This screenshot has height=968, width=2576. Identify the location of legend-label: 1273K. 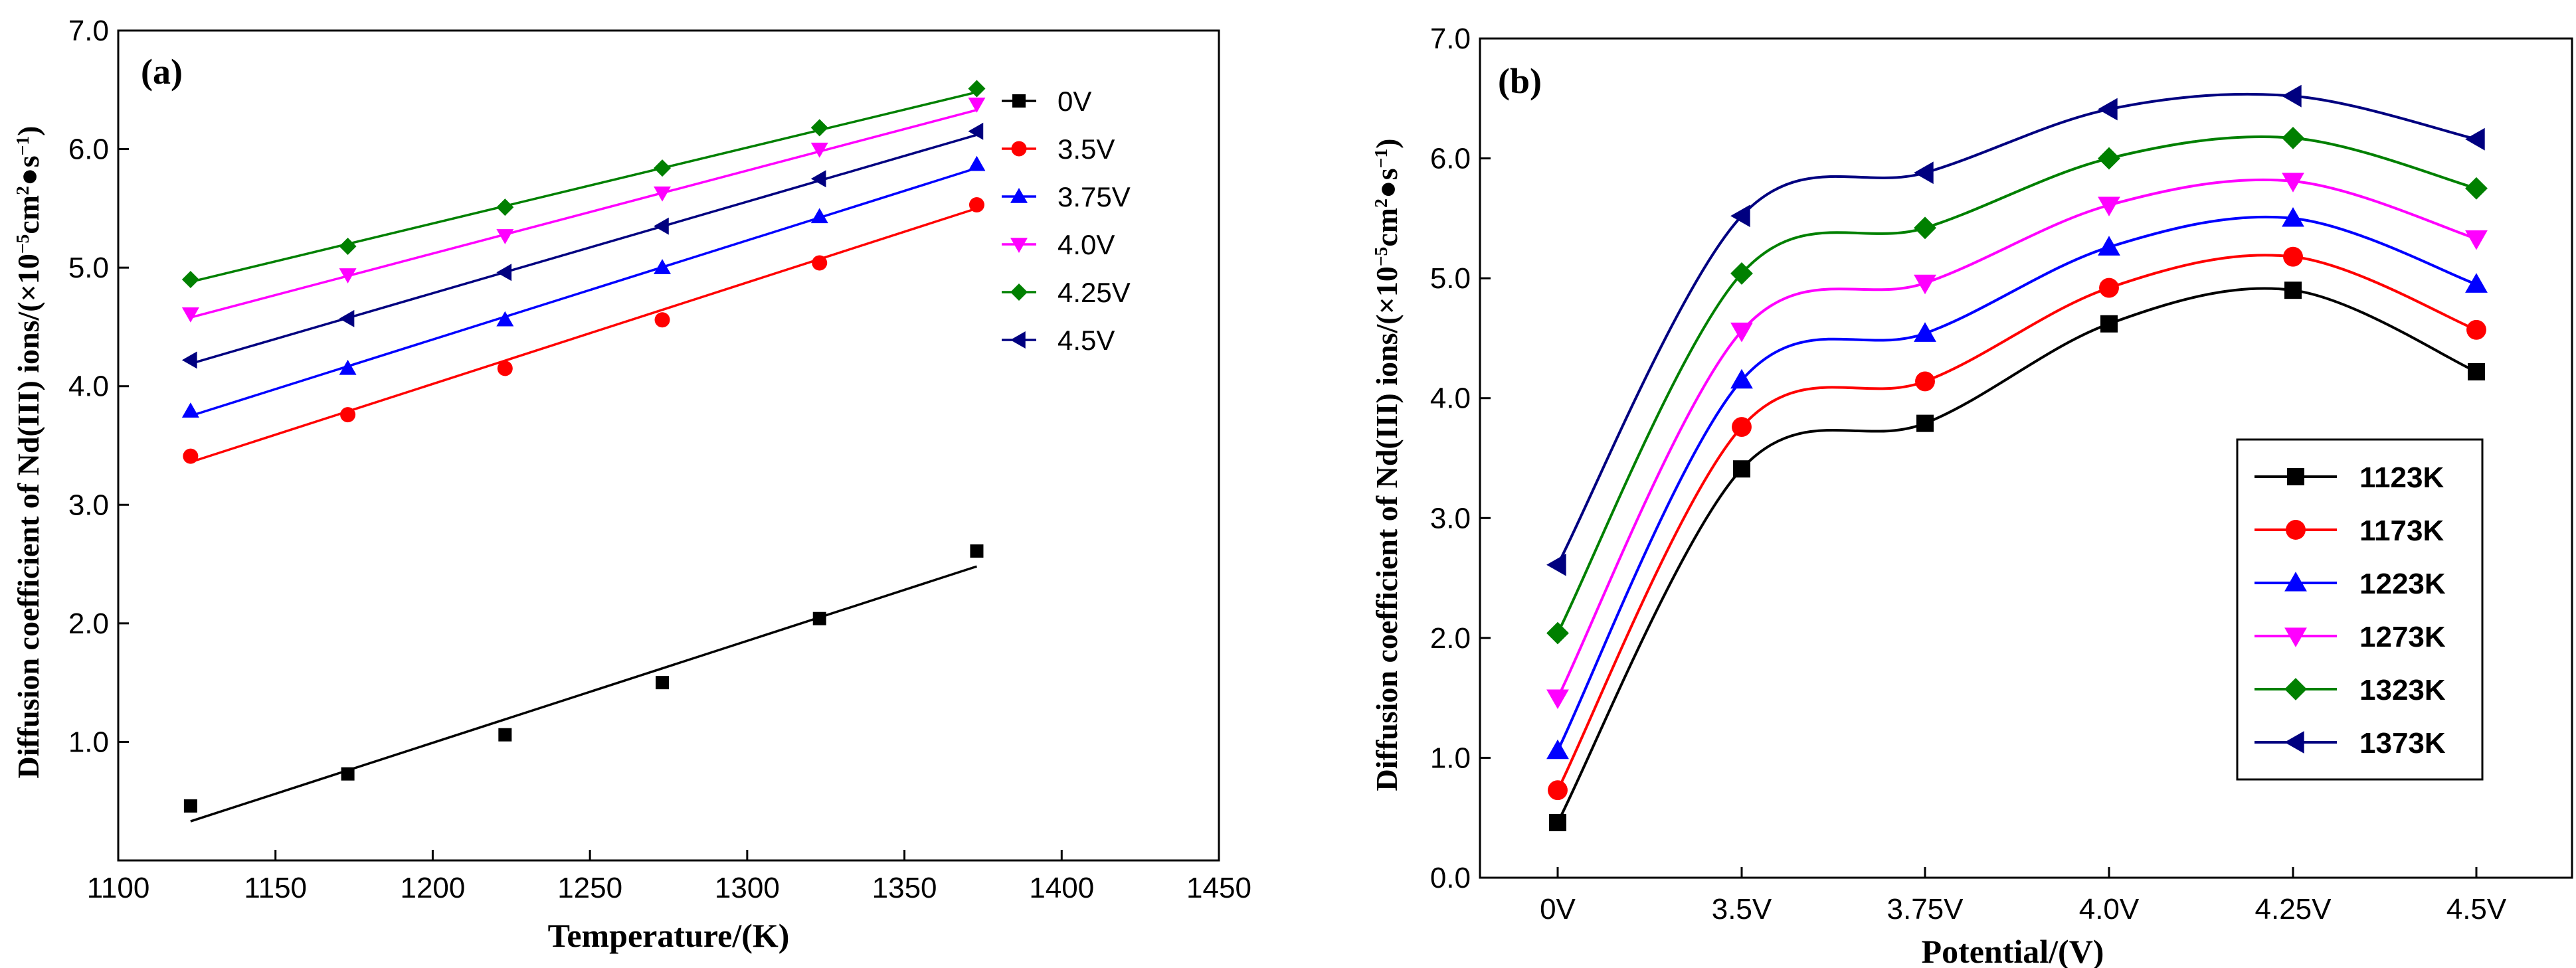
(2402, 637).